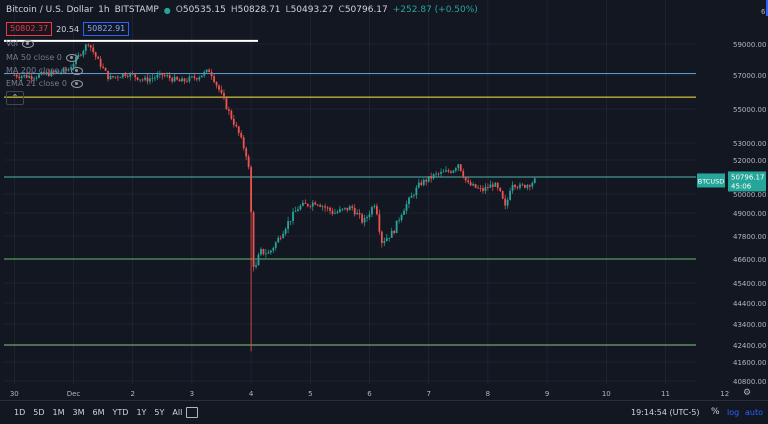 The width and height of the screenshot is (768, 424). I want to click on range-1m: 1M, so click(58, 412).